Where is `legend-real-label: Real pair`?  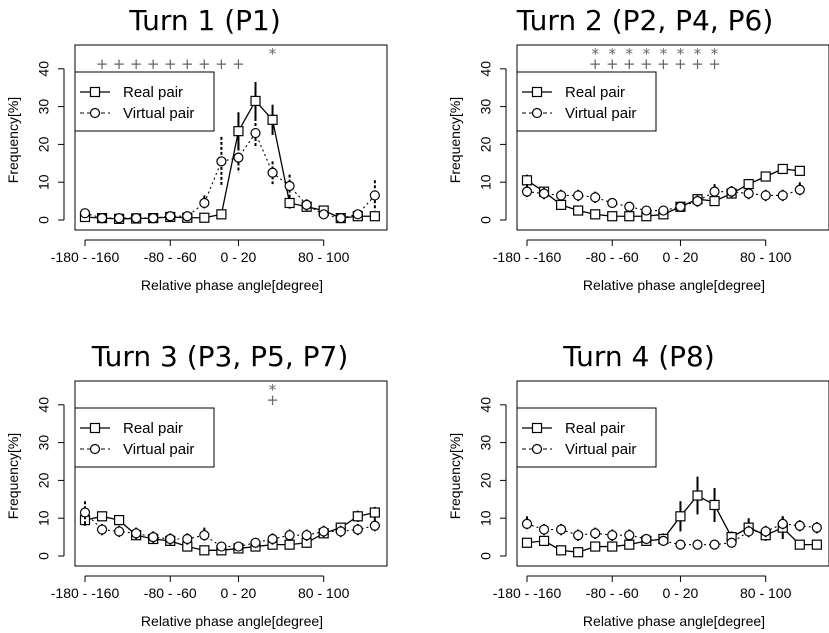
legend-real-label: Real pair is located at coordinates (595, 428).